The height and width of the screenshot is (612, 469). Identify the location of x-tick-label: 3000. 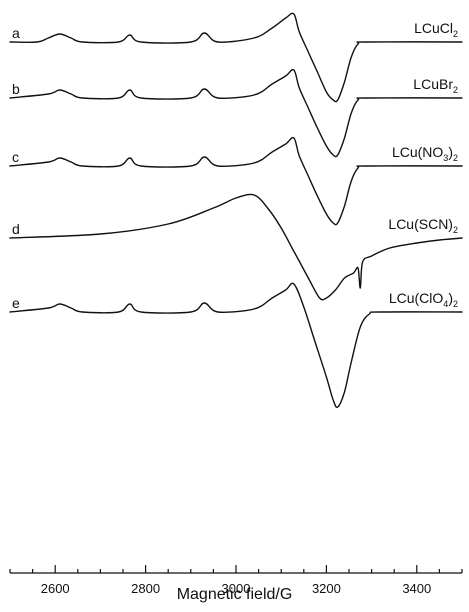
(236, 588).